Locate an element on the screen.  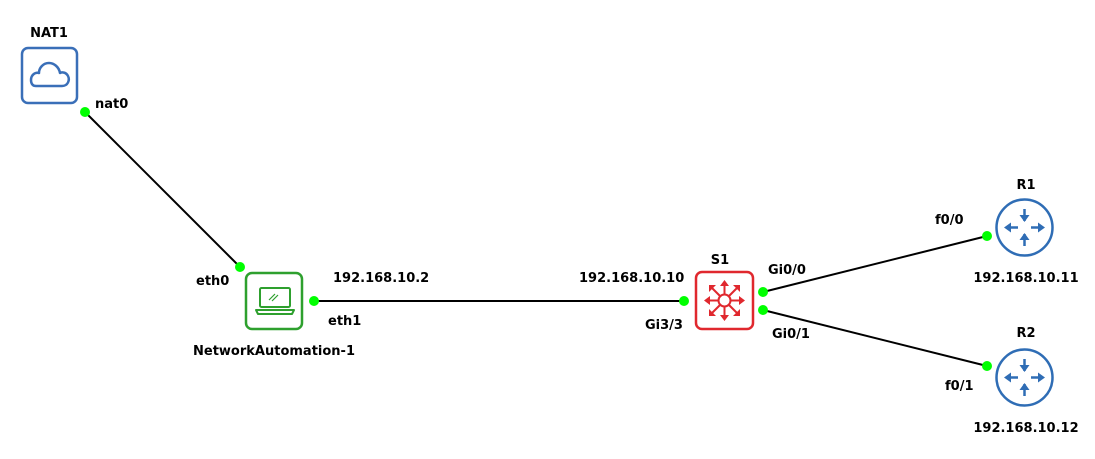
node-label-r2: R2 is located at coordinates (1025, 333).